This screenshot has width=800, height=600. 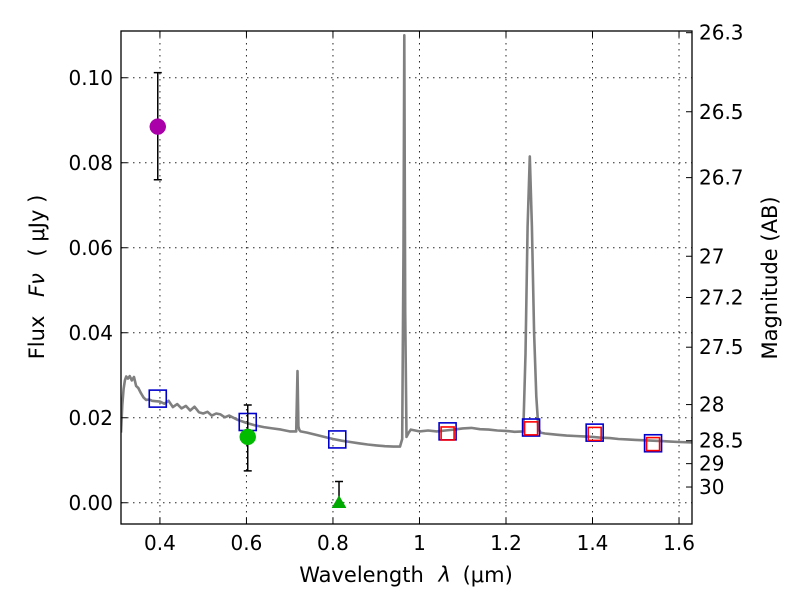 What do you see at coordinates (721, 33) in the screenshot?
I see `y2-tick-label: 26.3` at bounding box center [721, 33].